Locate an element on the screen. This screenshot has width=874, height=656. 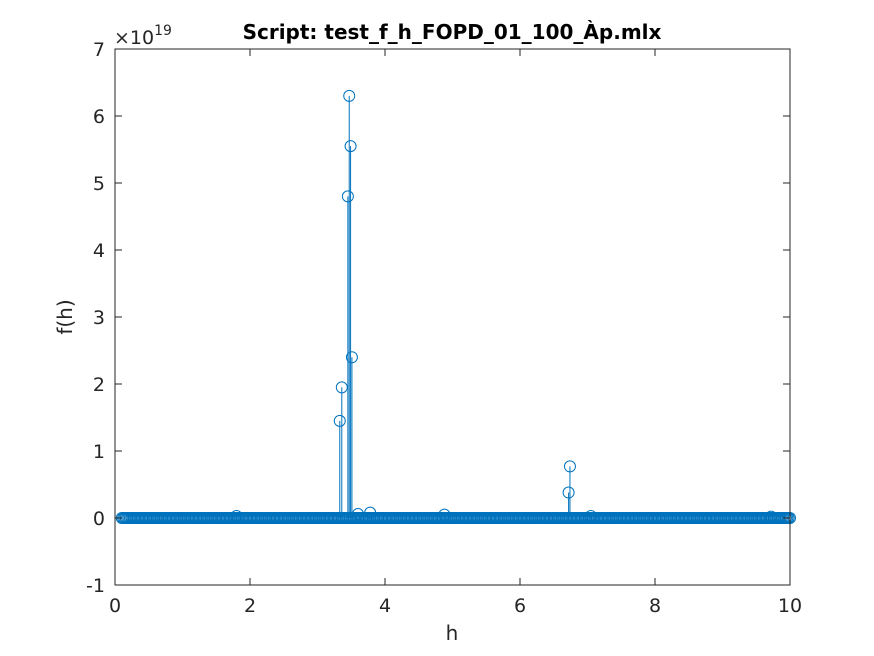
x-tick-label: 0 is located at coordinates (115, 606).